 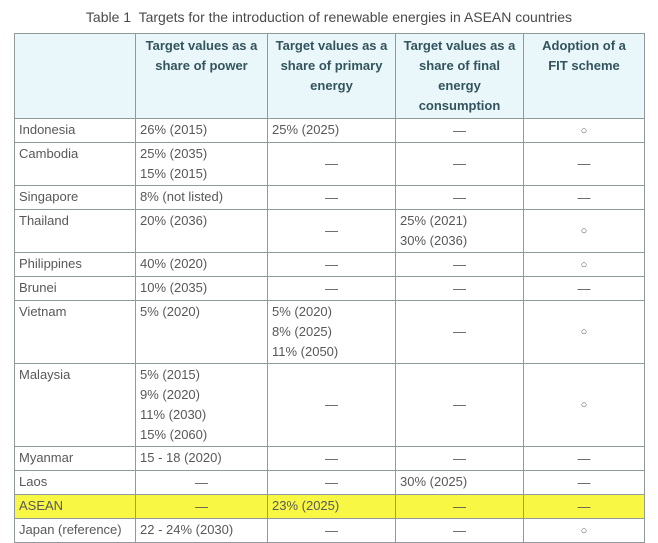 I want to click on cell-power: 15 - 18 (2020), so click(x=201, y=458).